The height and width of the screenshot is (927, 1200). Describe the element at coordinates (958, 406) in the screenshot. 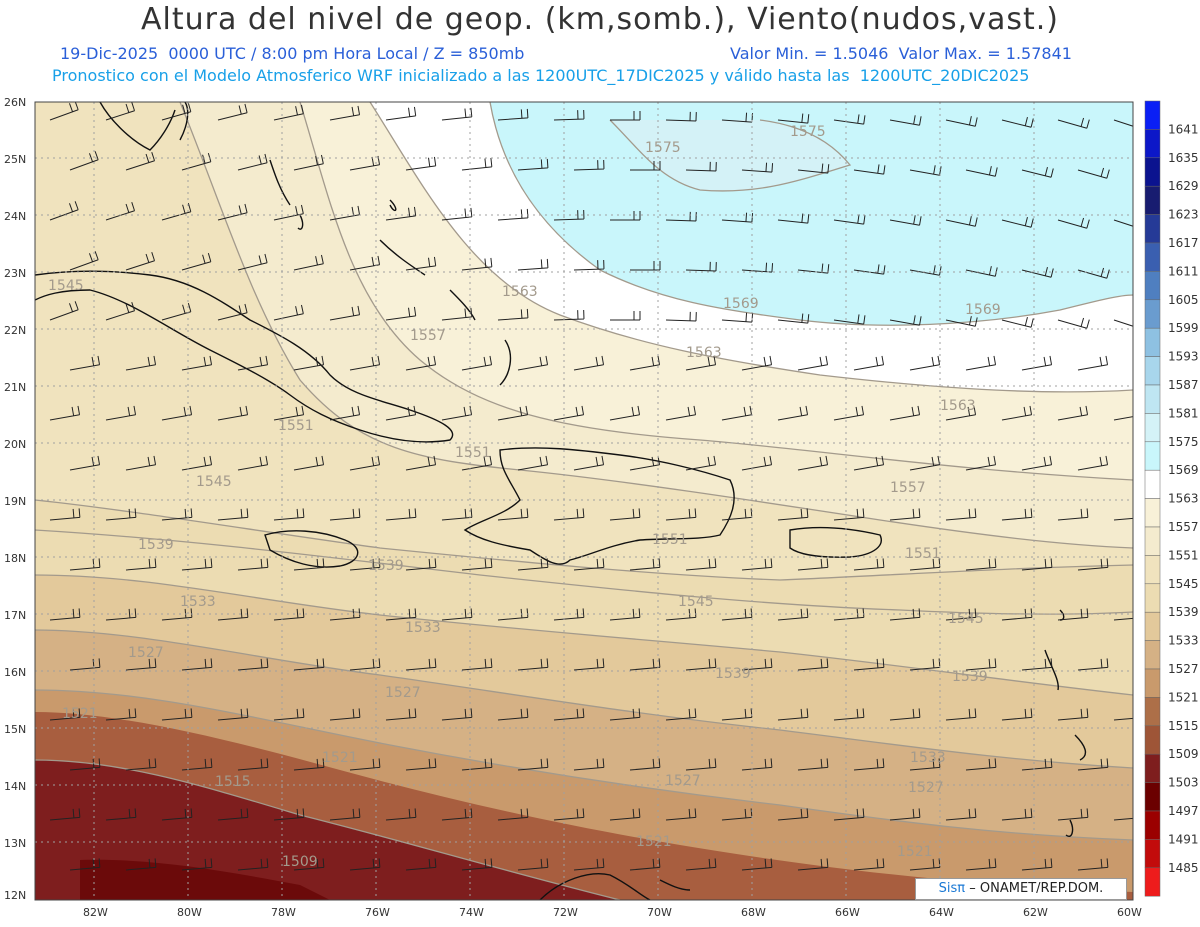

I see `contour-label: 1563` at that location.